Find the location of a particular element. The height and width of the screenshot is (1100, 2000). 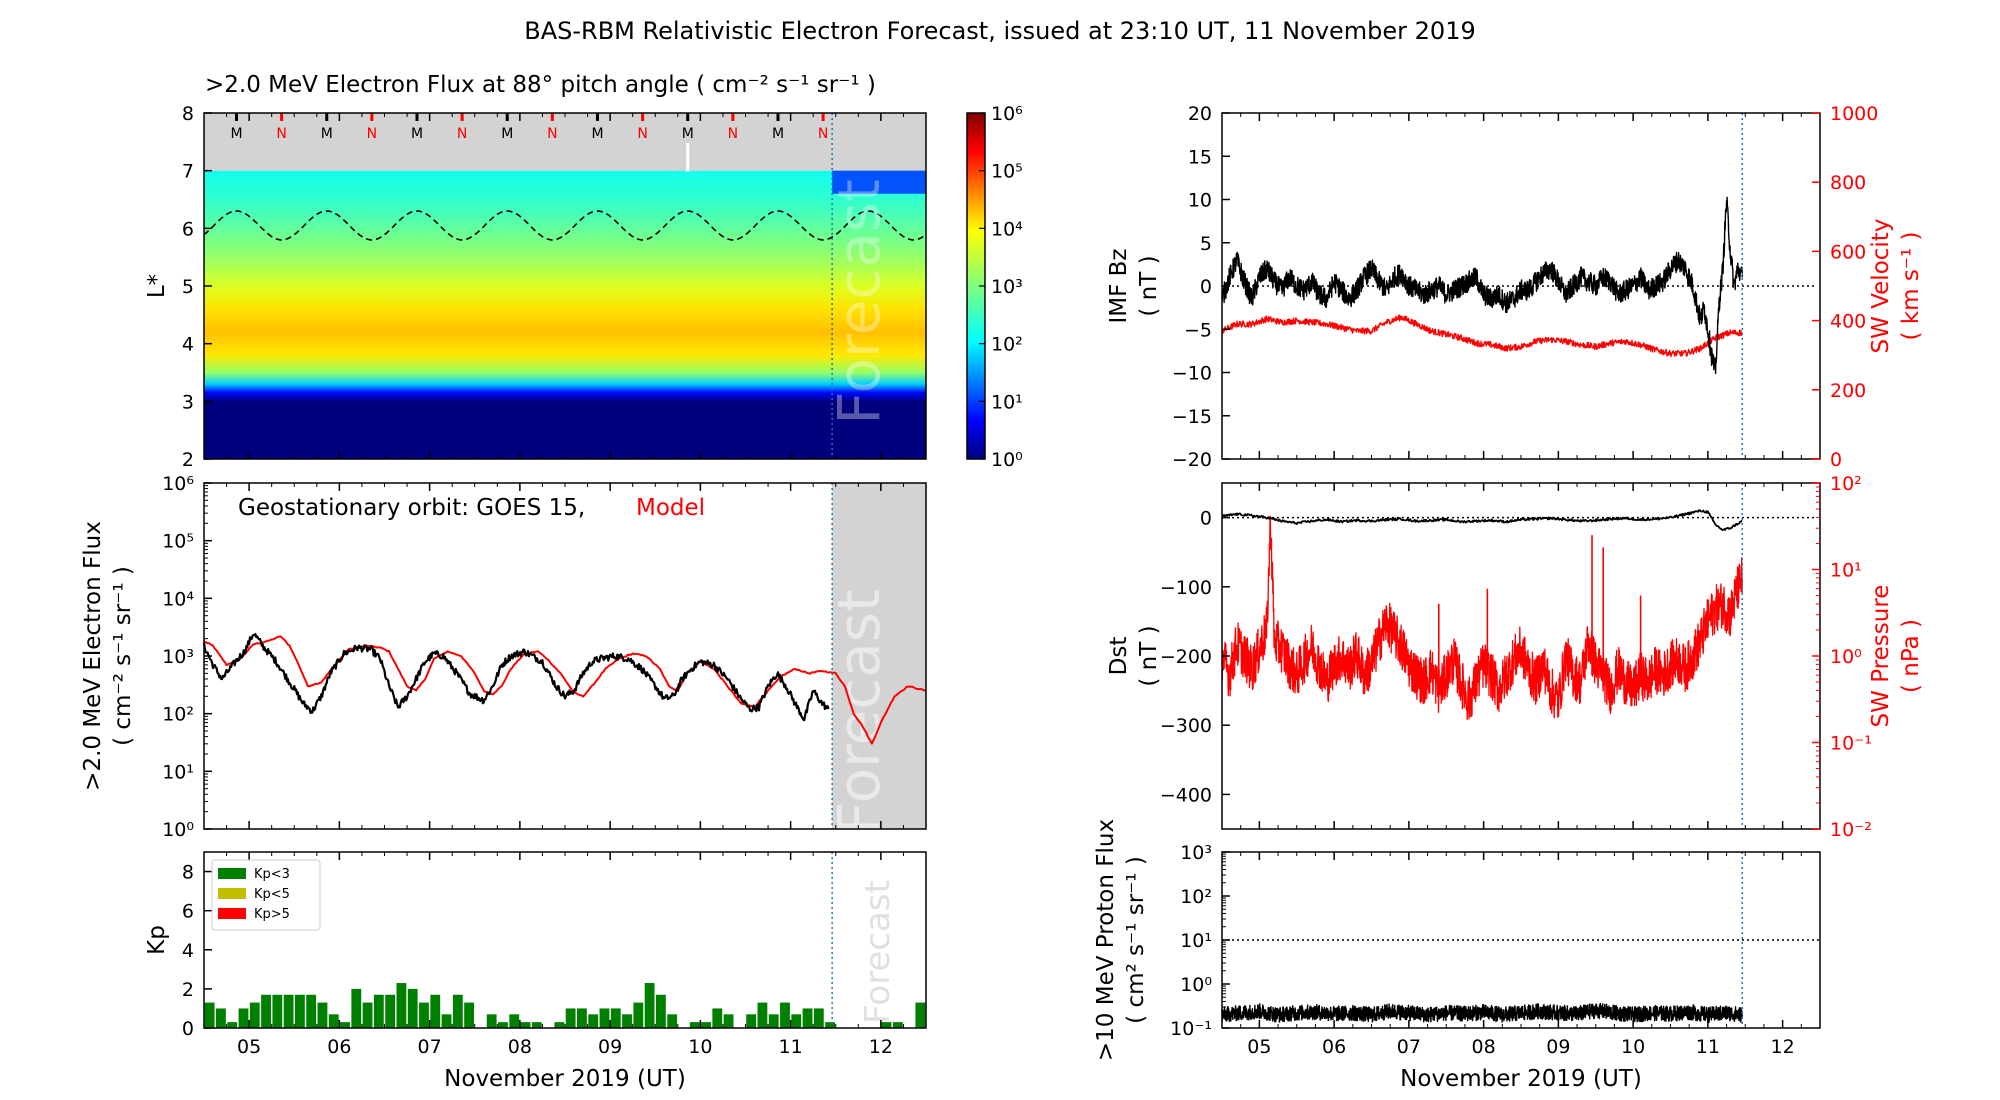

proton-xtick-label: 09 is located at coordinates (1558, 1047).